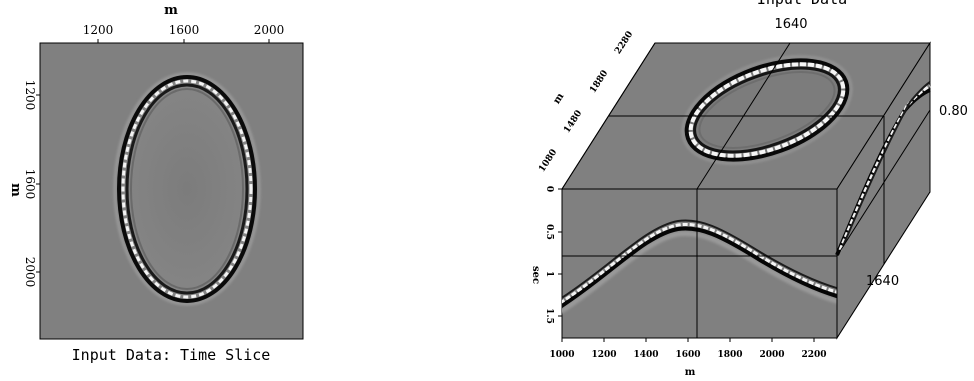 The width and height of the screenshot is (974, 381). I want to click on cube-x-tick: 1200, so click(603, 355).